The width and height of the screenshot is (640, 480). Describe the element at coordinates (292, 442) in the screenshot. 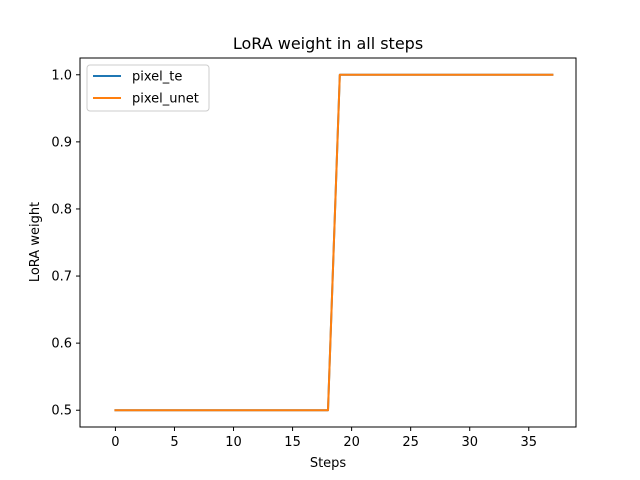

I see `x-tick-label: 15` at that location.